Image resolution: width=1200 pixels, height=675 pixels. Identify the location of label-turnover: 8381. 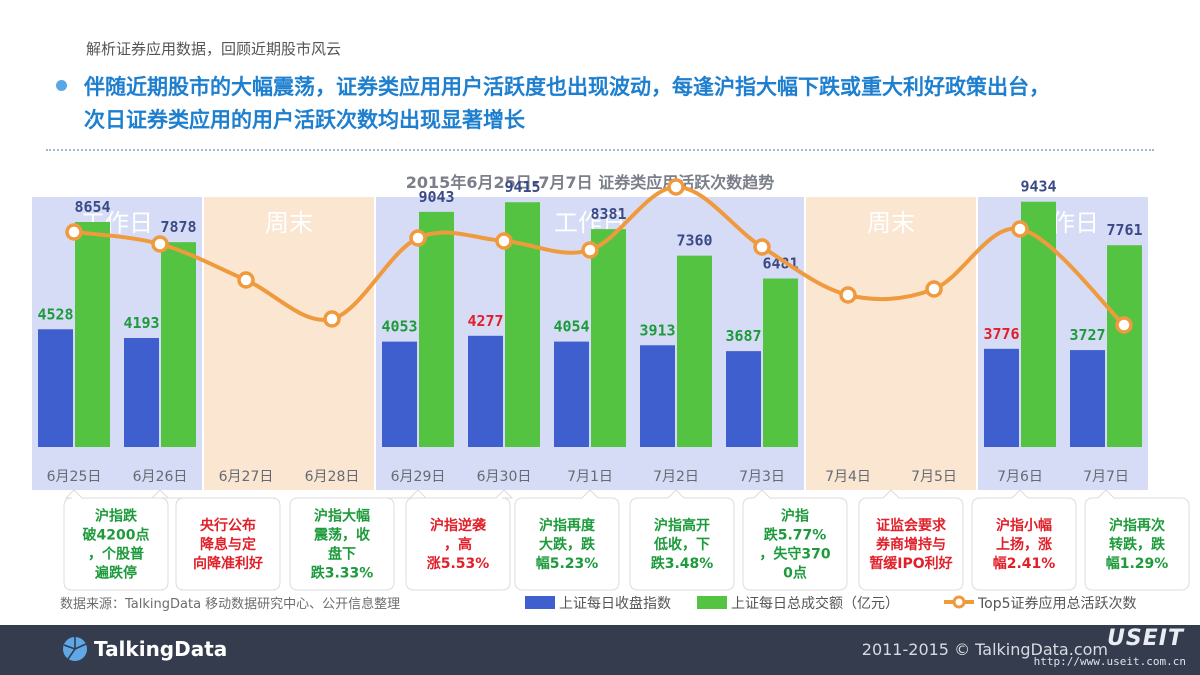
(608, 214).